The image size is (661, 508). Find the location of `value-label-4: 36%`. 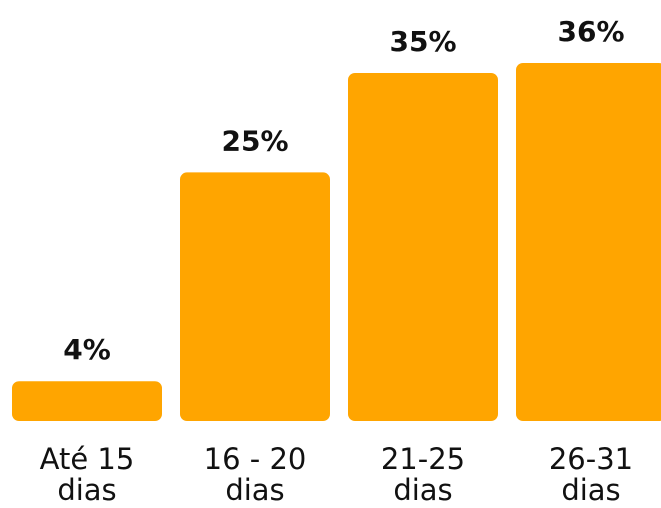

value-label-4: 36% is located at coordinates (590, 31).